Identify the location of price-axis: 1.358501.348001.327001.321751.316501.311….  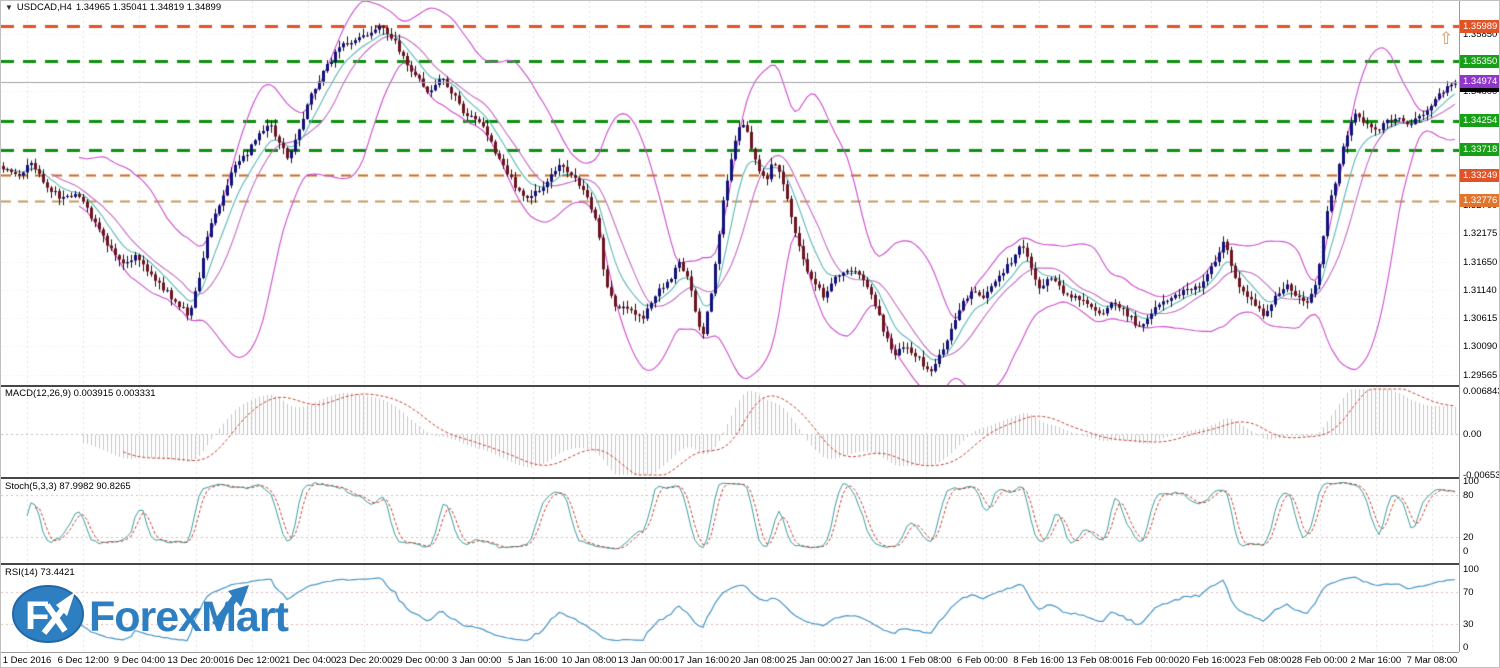
(1479, 327).